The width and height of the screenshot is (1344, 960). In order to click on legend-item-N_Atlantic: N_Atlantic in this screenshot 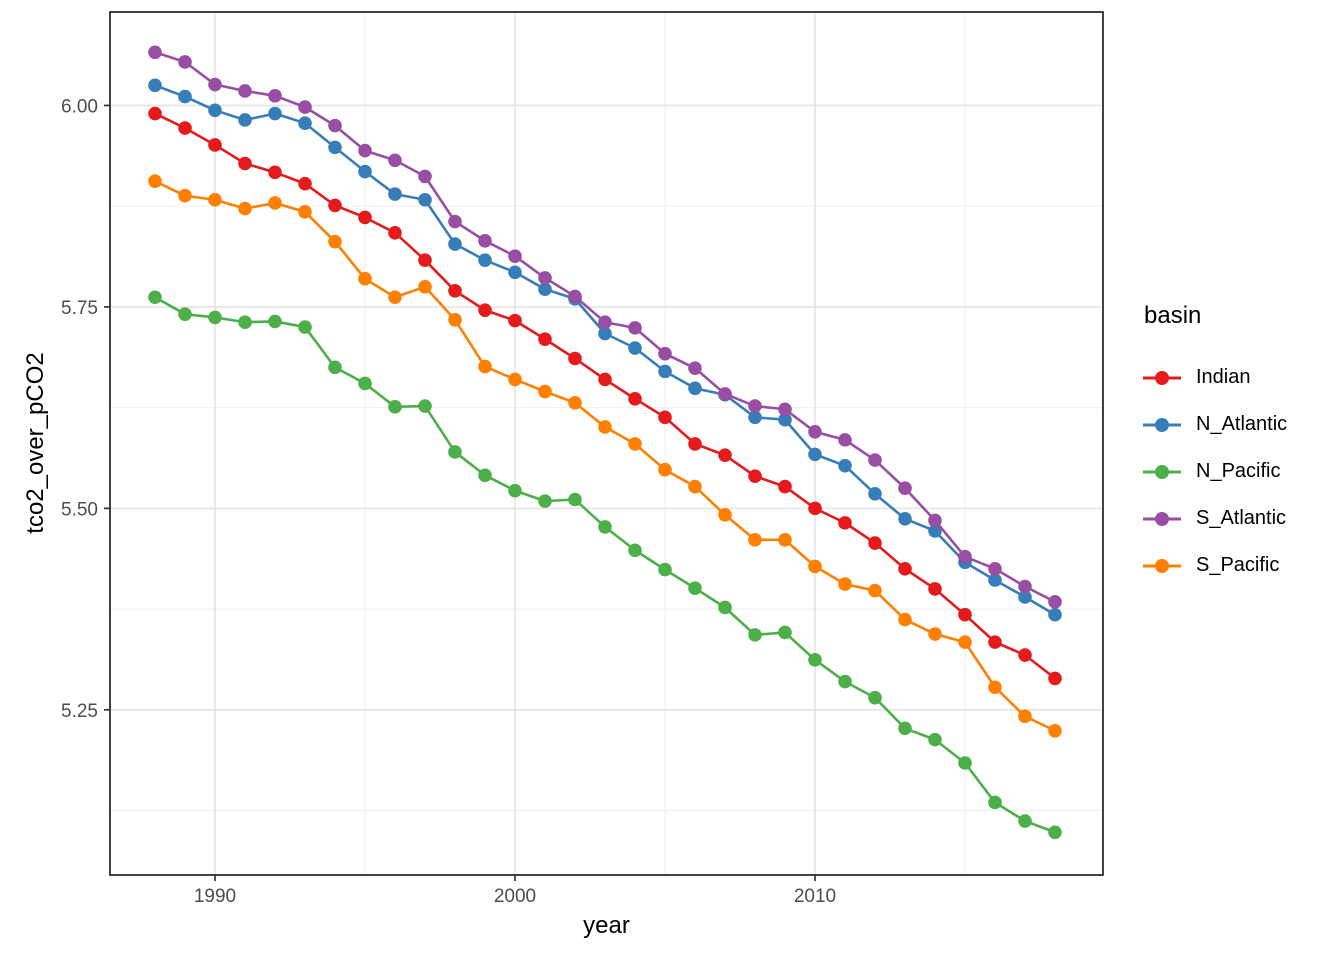, I will do `click(1214, 424)`.